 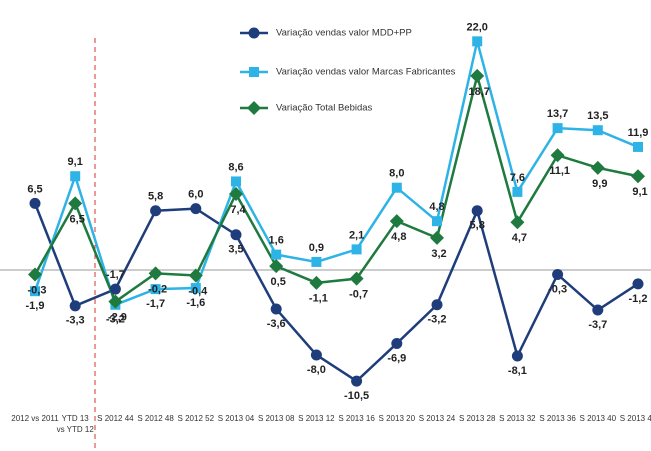 What do you see at coordinates (35, 306) in the screenshot?
I see `data-label: -1,9` at bounding box center [35, 306].